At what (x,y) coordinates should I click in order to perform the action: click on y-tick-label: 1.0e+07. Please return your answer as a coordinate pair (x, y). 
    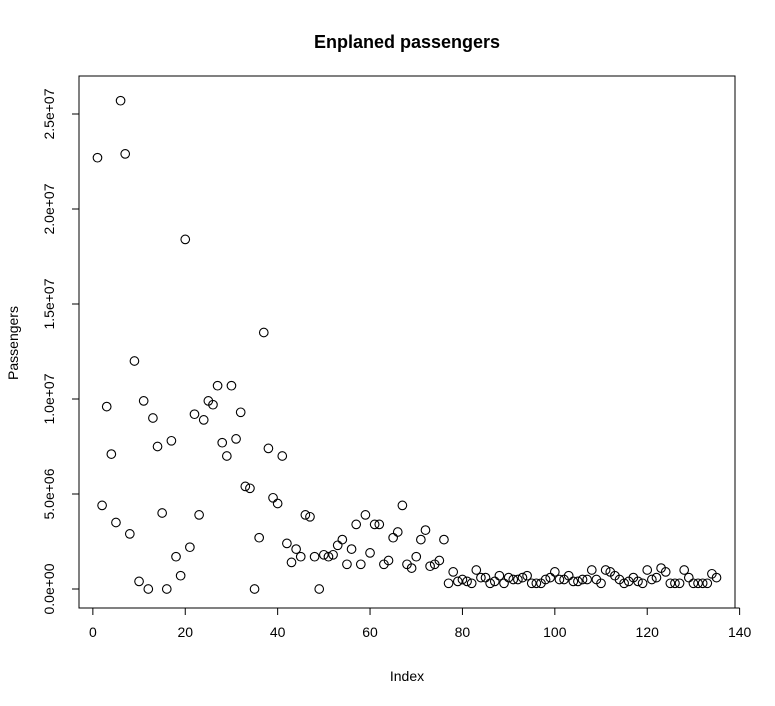
    Looking at the image, I should click on (49, 398).